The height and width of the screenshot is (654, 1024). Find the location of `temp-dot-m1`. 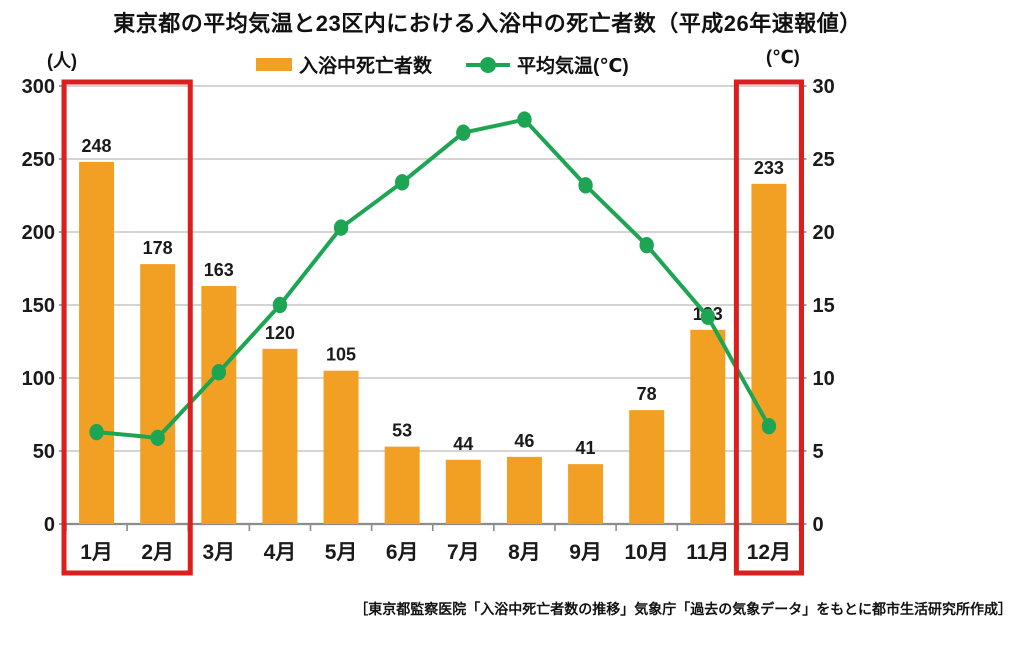

temp-dot-m1 is located at coordinates (96, 432).